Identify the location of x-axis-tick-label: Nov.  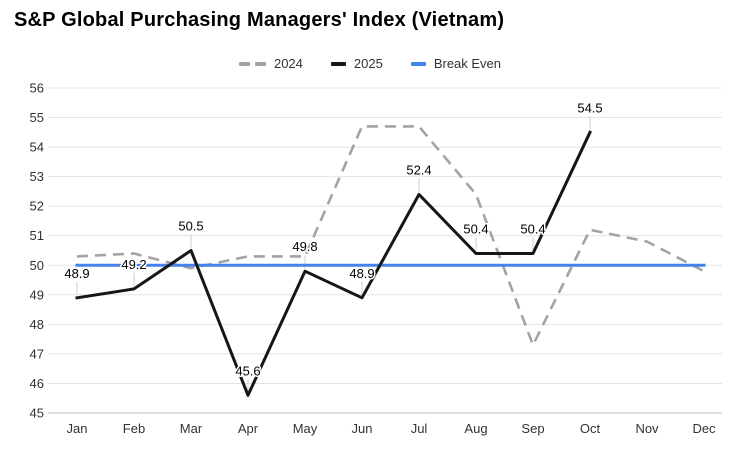
(647, 428).